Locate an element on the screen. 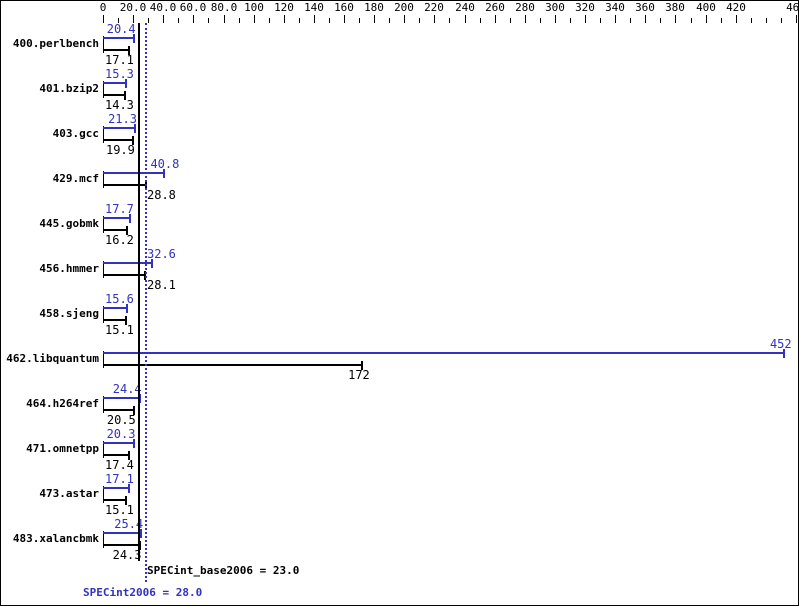 This screenshot has height=606, width=799. peak-value-label: 17.1 is located at coordinates (119, 479).